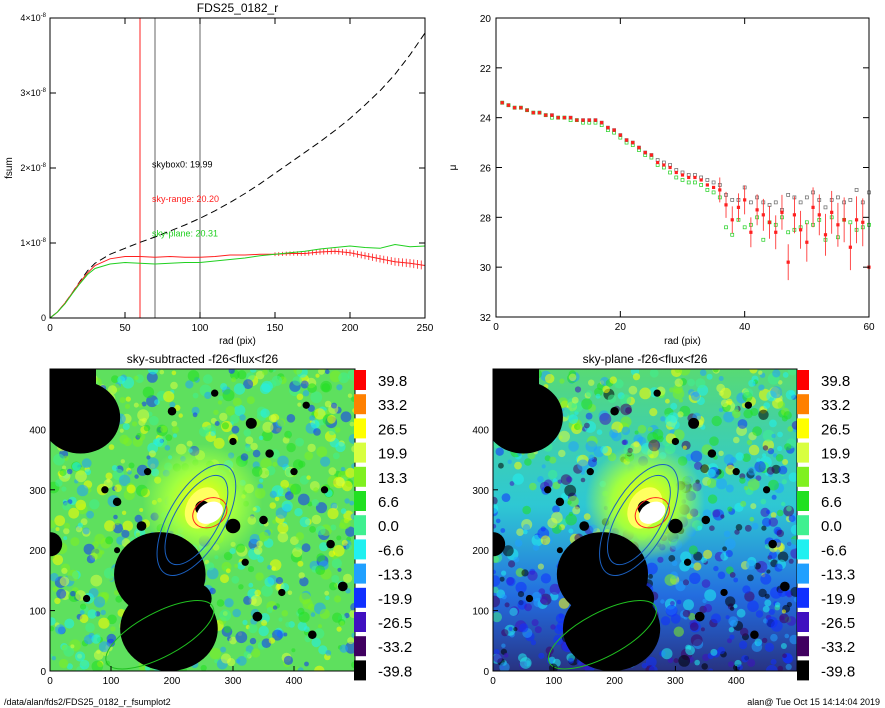  Describe the element at coordinates (392, 405) in the screenshot. I see `colorbar-label: 33.2` at that location.